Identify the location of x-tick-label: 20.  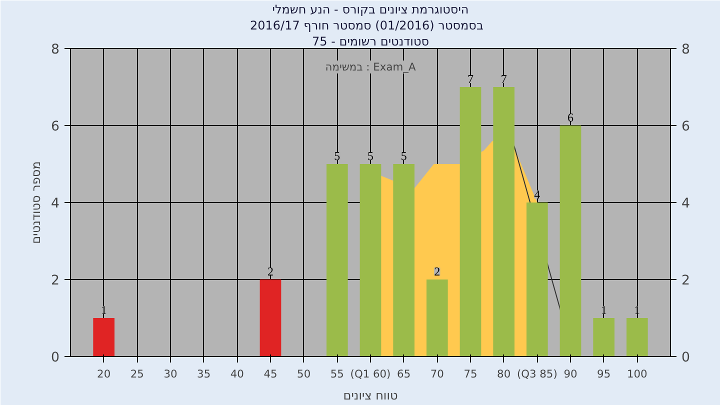
(104, 374).